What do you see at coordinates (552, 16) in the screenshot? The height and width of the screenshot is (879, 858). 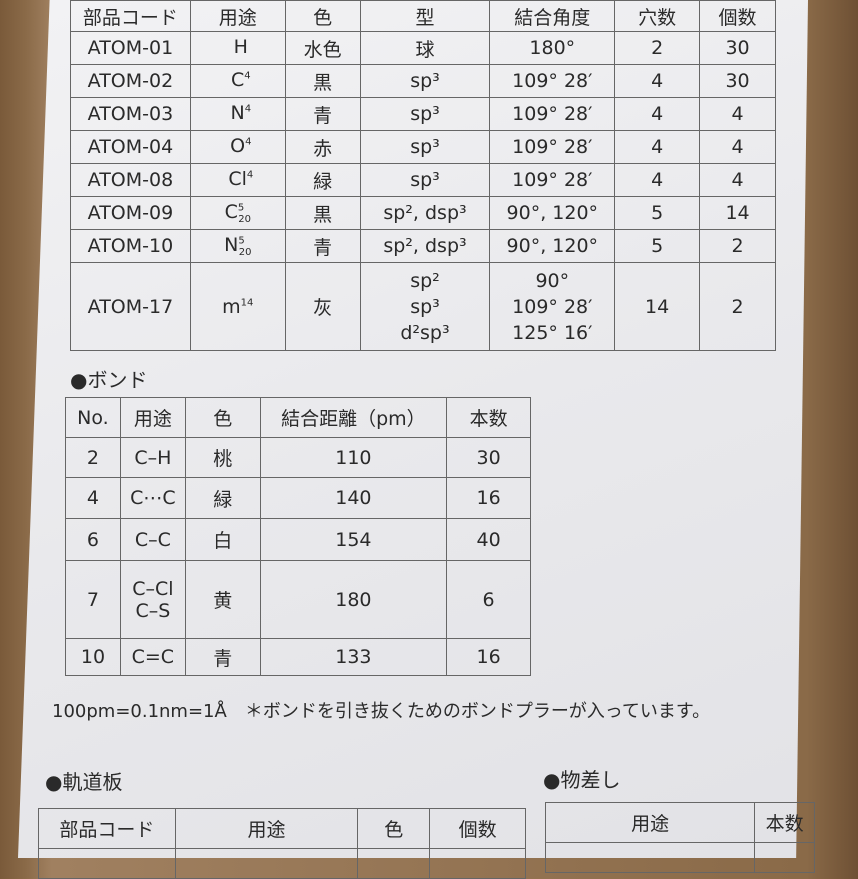 I see `header-angle: 結合角度` at bounding box center [552, 16].